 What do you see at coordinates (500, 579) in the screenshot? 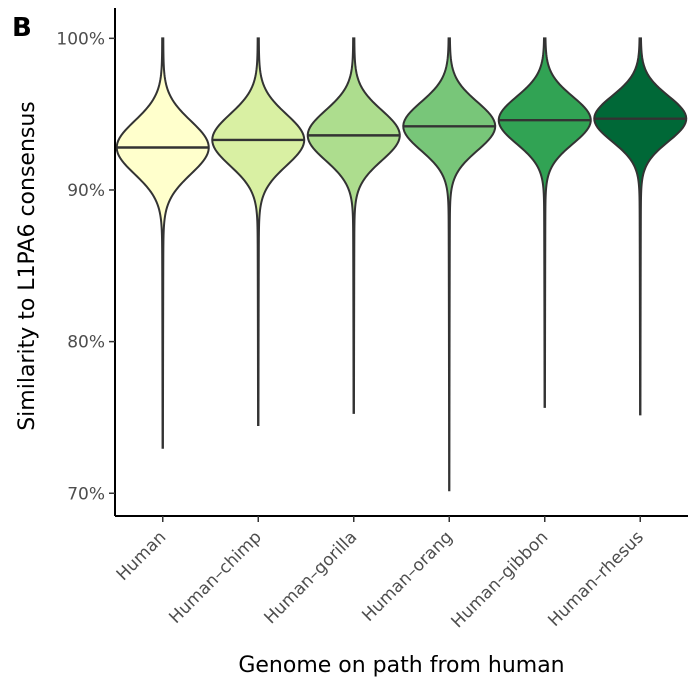
I see `x-tick-label: Human–gibbon` at bounding box center [500, 579].